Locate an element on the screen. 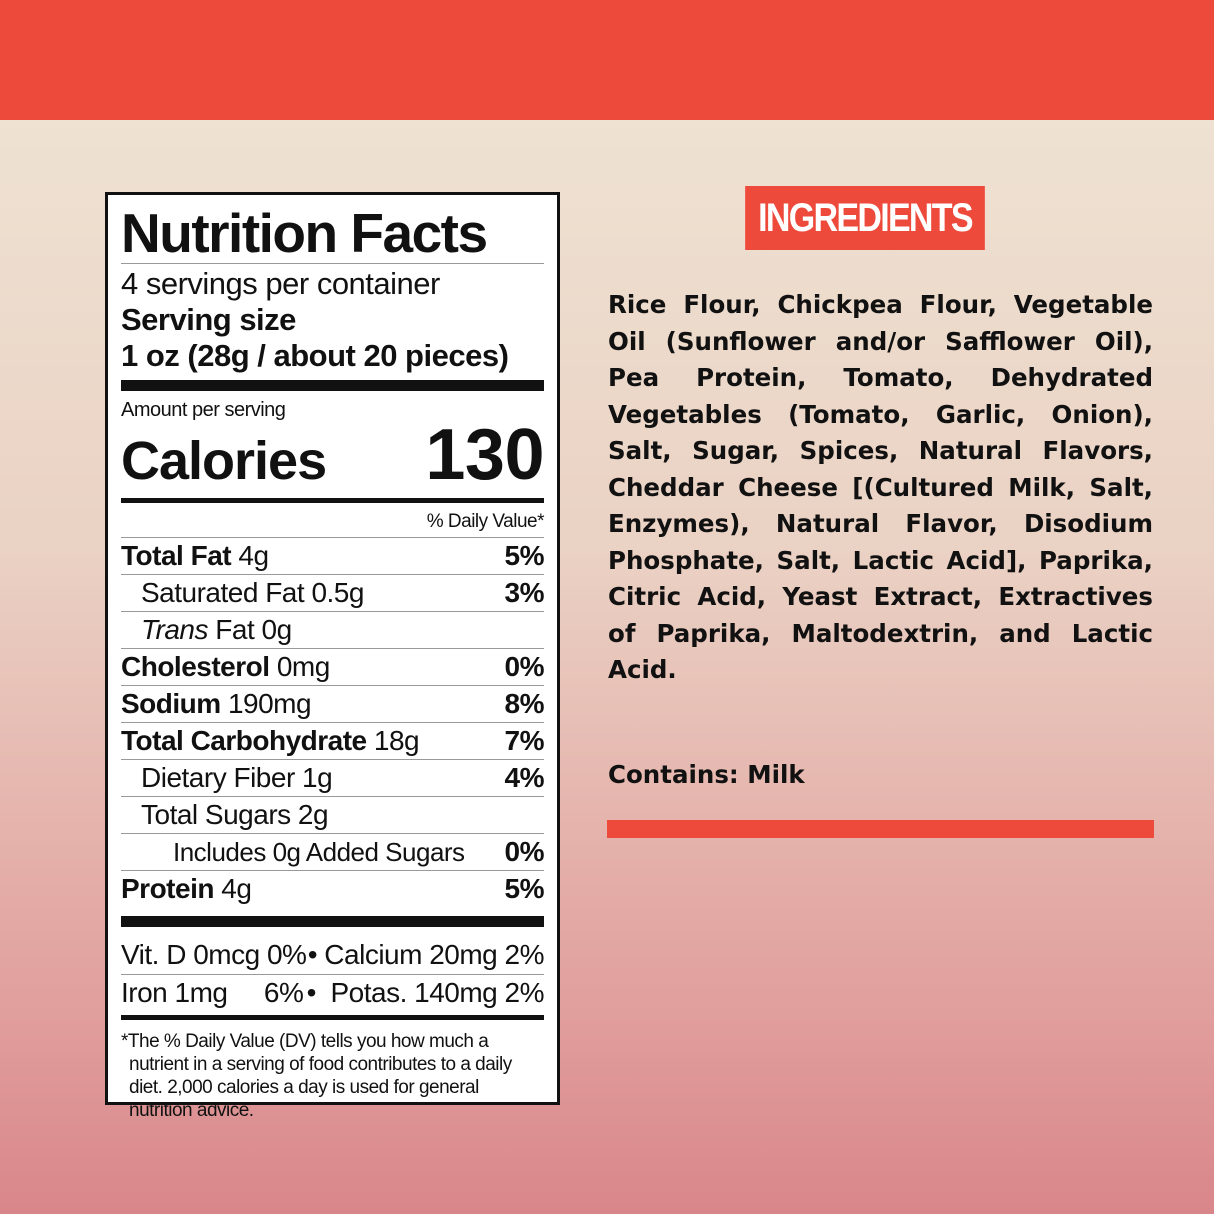 The height and width of the screenshot is (1214, 1214). vitamin-right: • Calcium 20mg 2% is located at coordinates (426, 954).